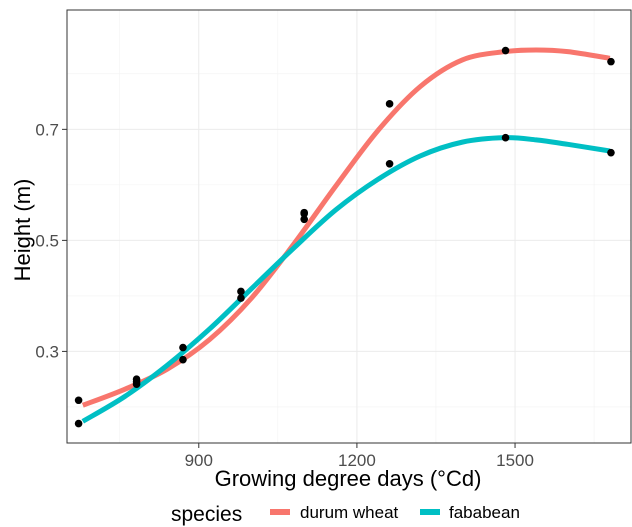 The image size is (632, 527). Describe the element at coordinates (47, 351) in the screenshot. I see `y-tick-label-0: 0.3` at that location.